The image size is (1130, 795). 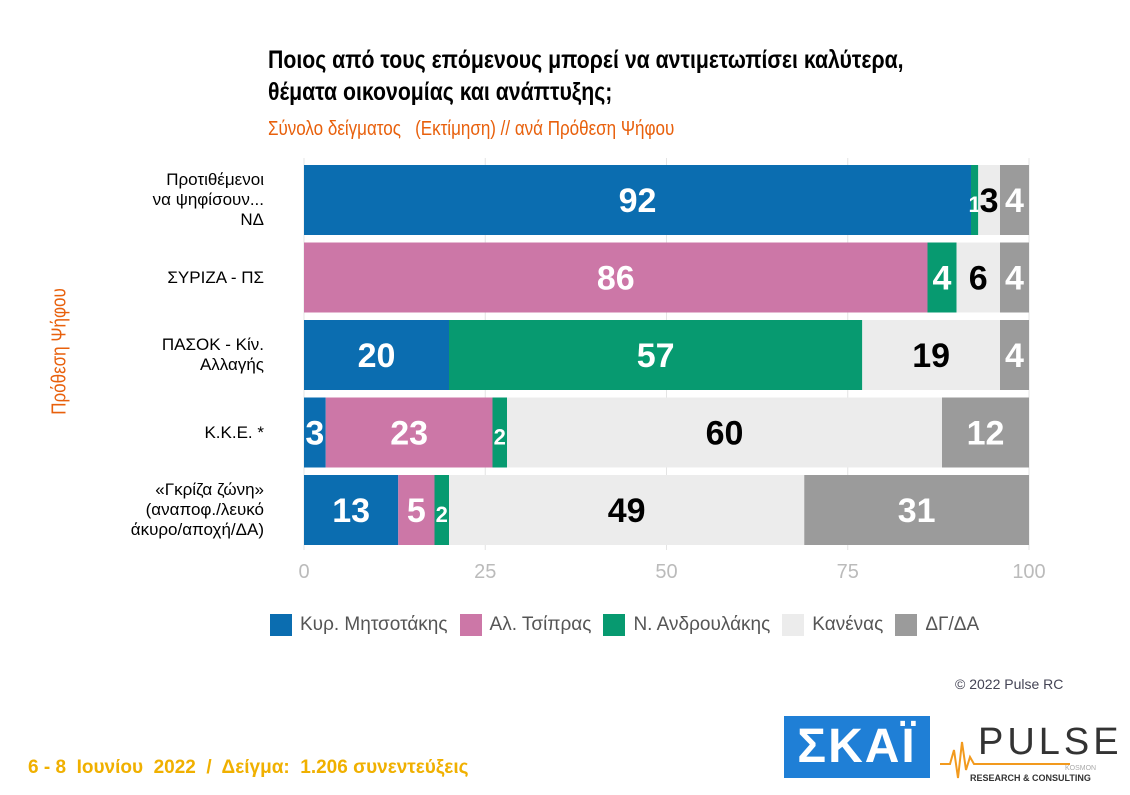 I want to click on x-tick-label: 25, so click(x=485, y=572).